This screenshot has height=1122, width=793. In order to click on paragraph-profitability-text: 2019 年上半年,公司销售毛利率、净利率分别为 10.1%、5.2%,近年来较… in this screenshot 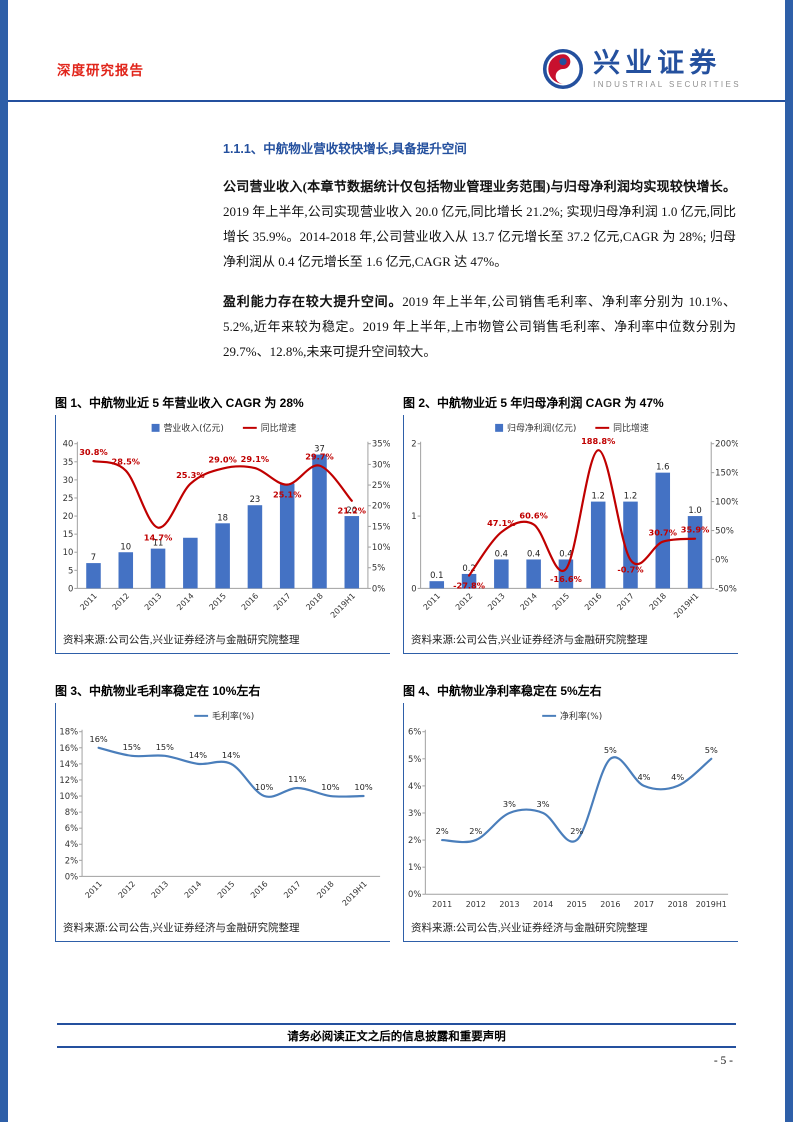, I will do `click(479, 326)`.